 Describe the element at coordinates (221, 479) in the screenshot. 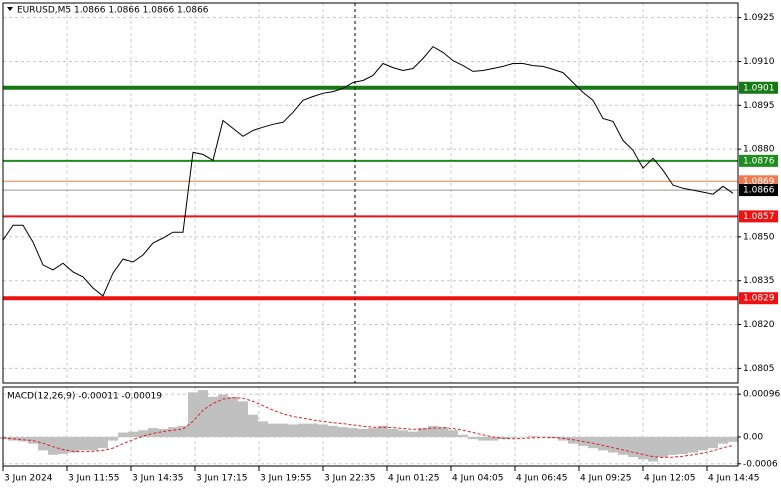

I see `x-tick-label: 3 Jun 17:15` at that location.